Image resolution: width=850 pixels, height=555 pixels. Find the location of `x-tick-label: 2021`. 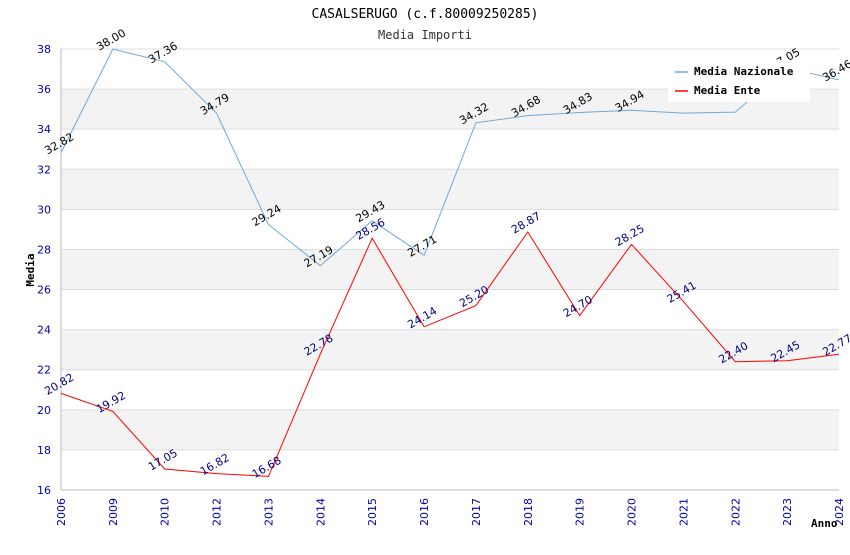

x-tick-label: 2021 is located at coordinates (683, 512).